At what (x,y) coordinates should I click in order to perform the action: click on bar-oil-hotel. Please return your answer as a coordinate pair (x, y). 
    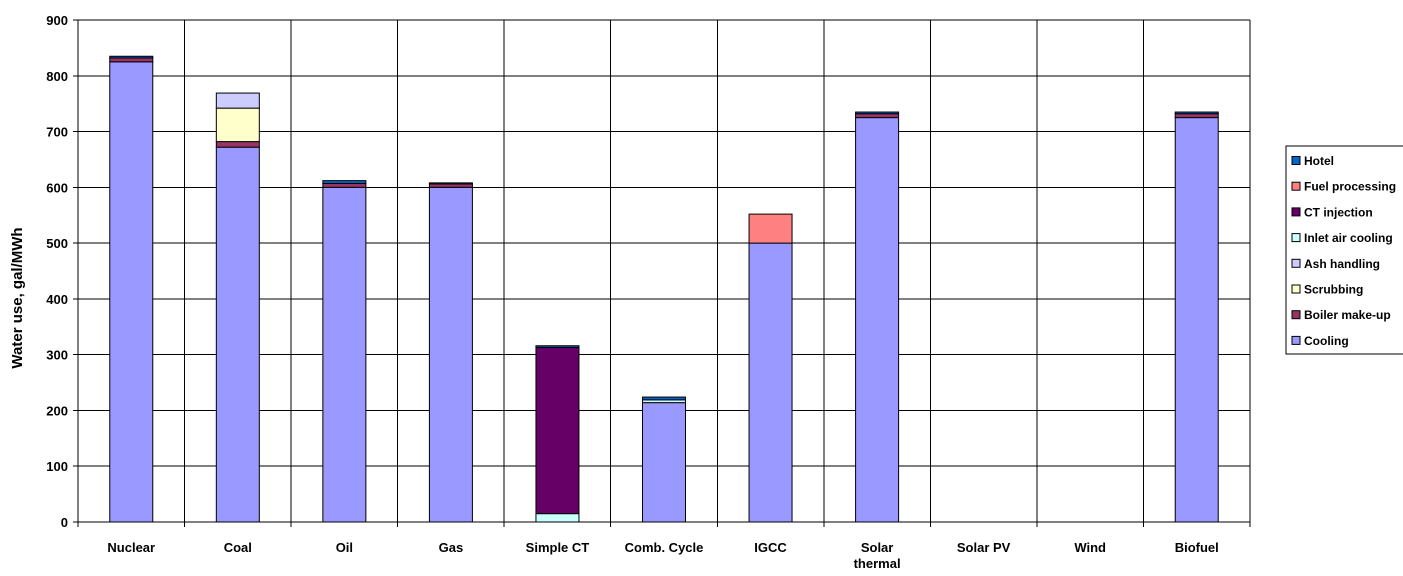
    Looking at the image, I should click on (344, 182).